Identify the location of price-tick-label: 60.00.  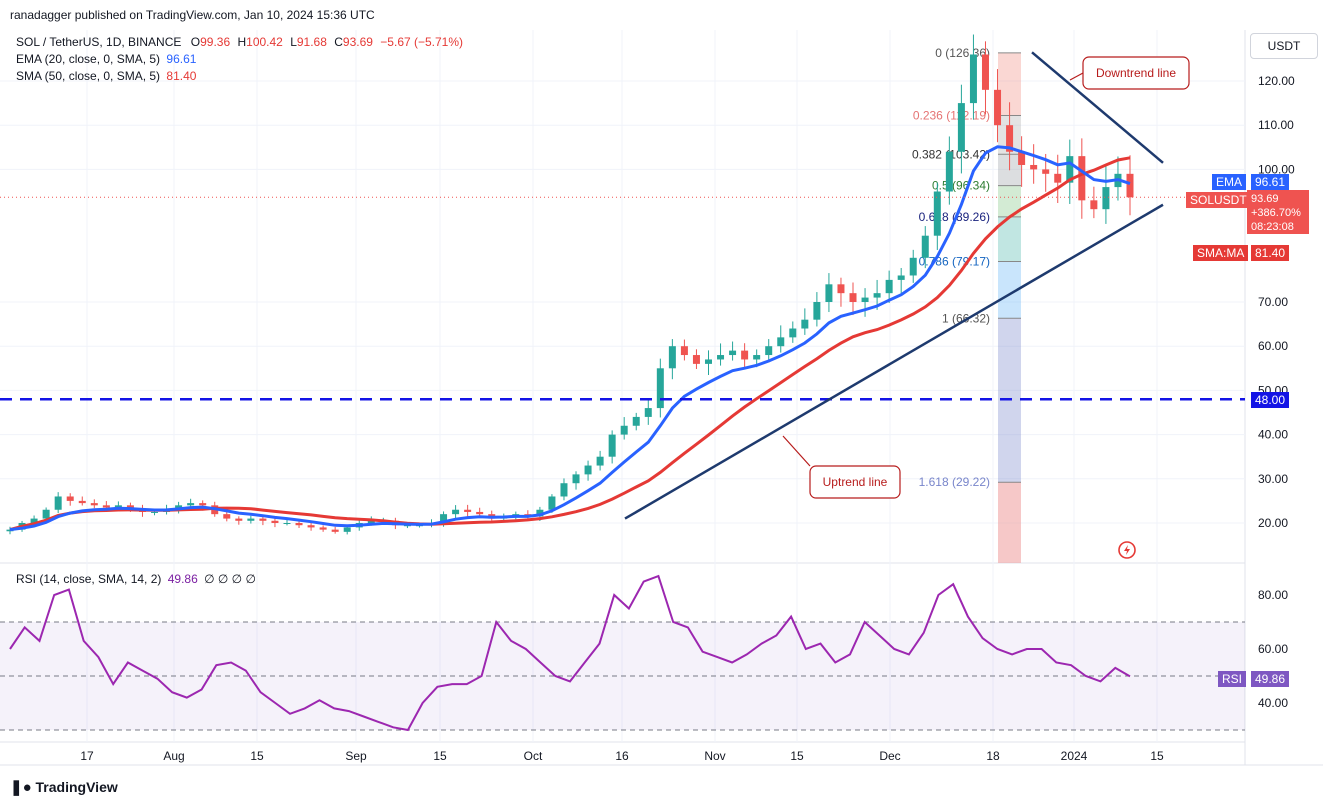
(1273, 346).